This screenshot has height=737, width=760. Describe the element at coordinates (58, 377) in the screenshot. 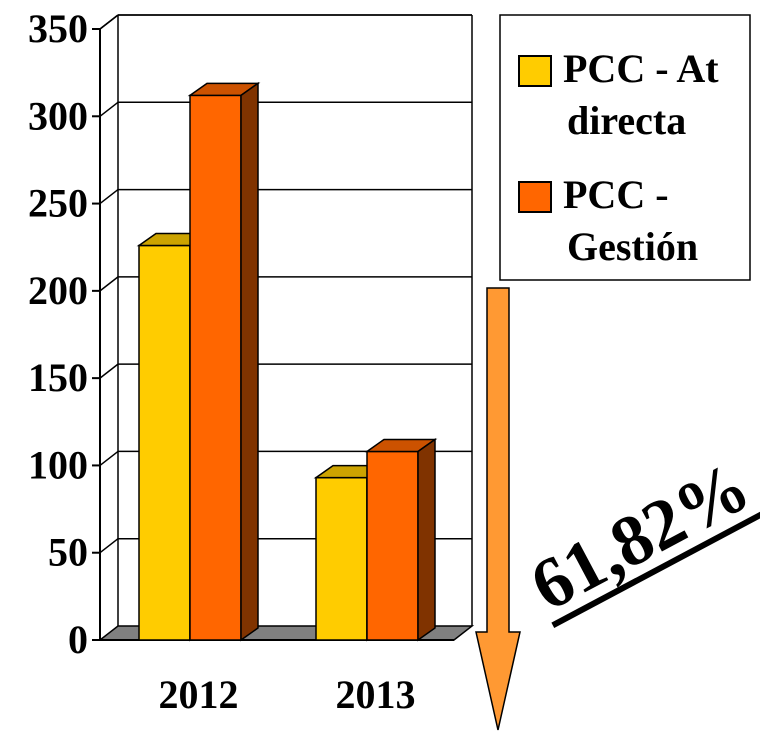

I see `y-tick-label: 150` at that location.